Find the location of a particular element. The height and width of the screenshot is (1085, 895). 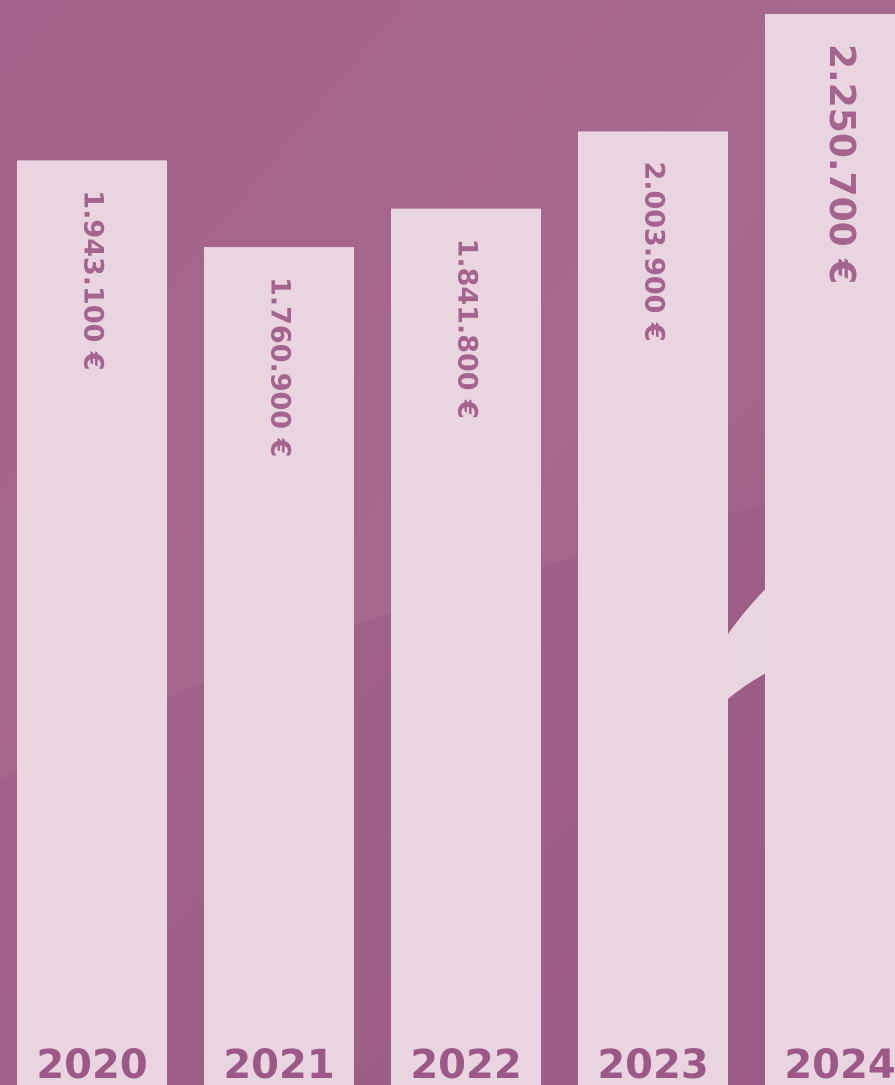

value-label: 2.003.900 € is located at coordinates (654, 251).